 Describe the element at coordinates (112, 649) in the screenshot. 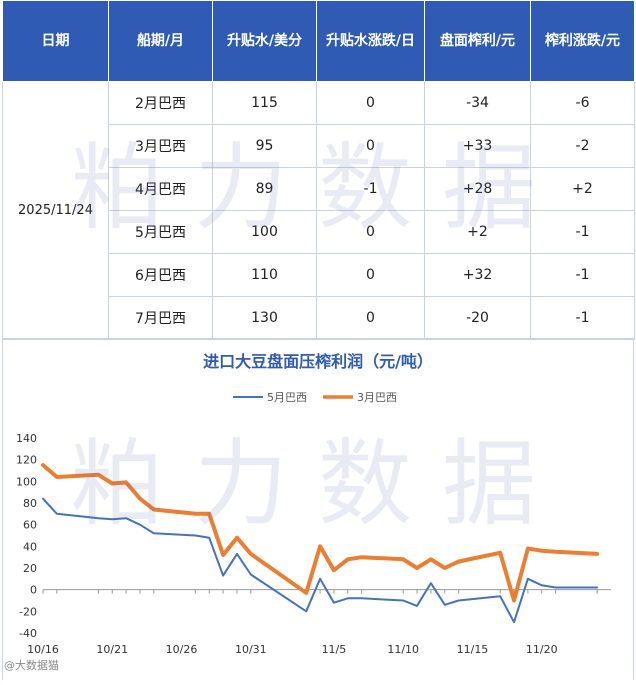

I see `x-tick-label: 10/21` at that location.